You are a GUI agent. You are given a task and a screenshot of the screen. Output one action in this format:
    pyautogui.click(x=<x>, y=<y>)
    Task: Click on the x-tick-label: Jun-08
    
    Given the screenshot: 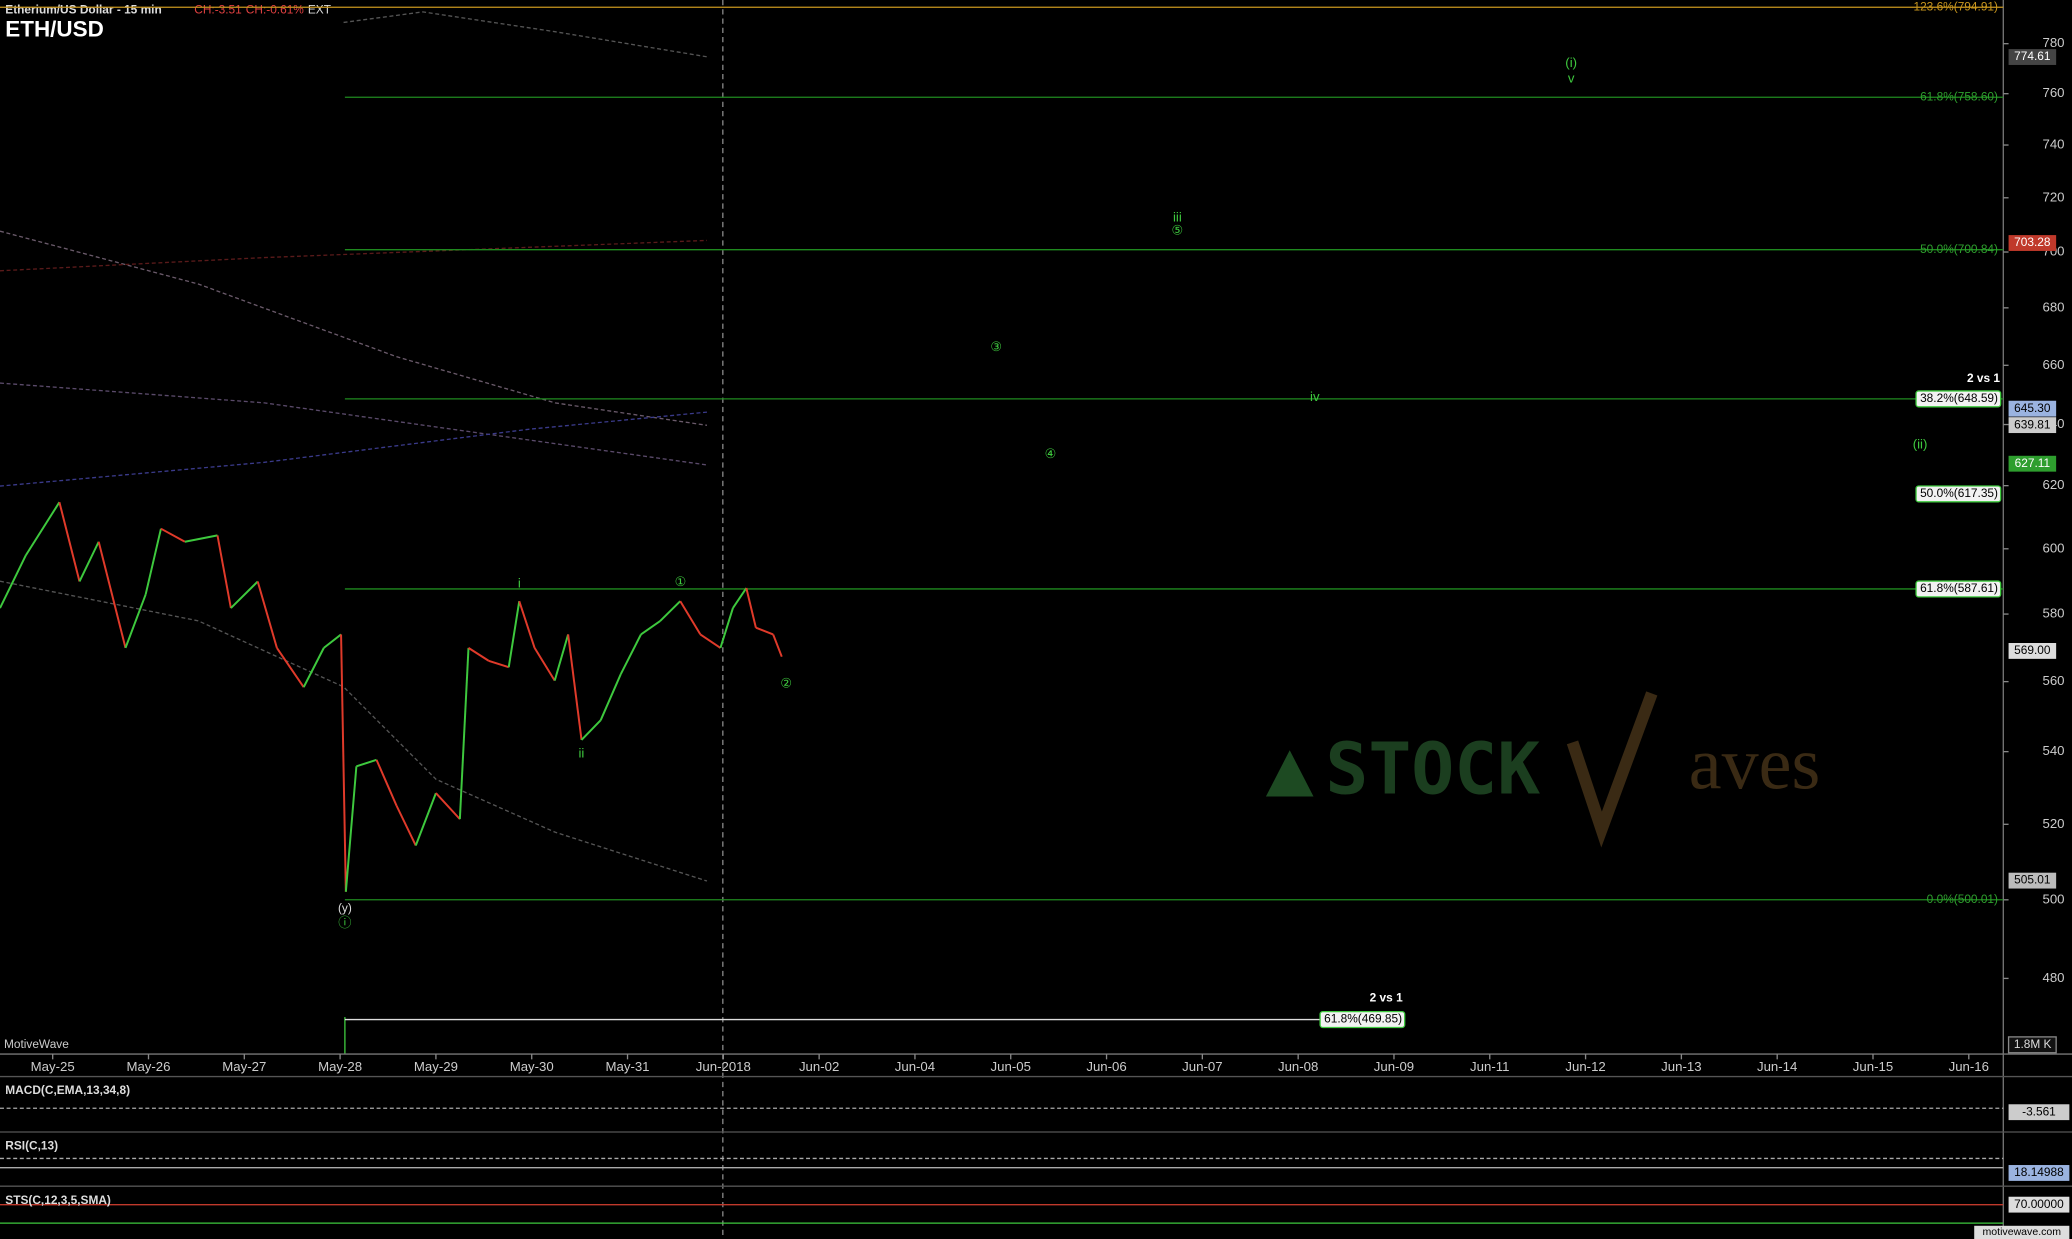 What is the action you would take?
    pyautogui.click(x=1298, y=1066)
    